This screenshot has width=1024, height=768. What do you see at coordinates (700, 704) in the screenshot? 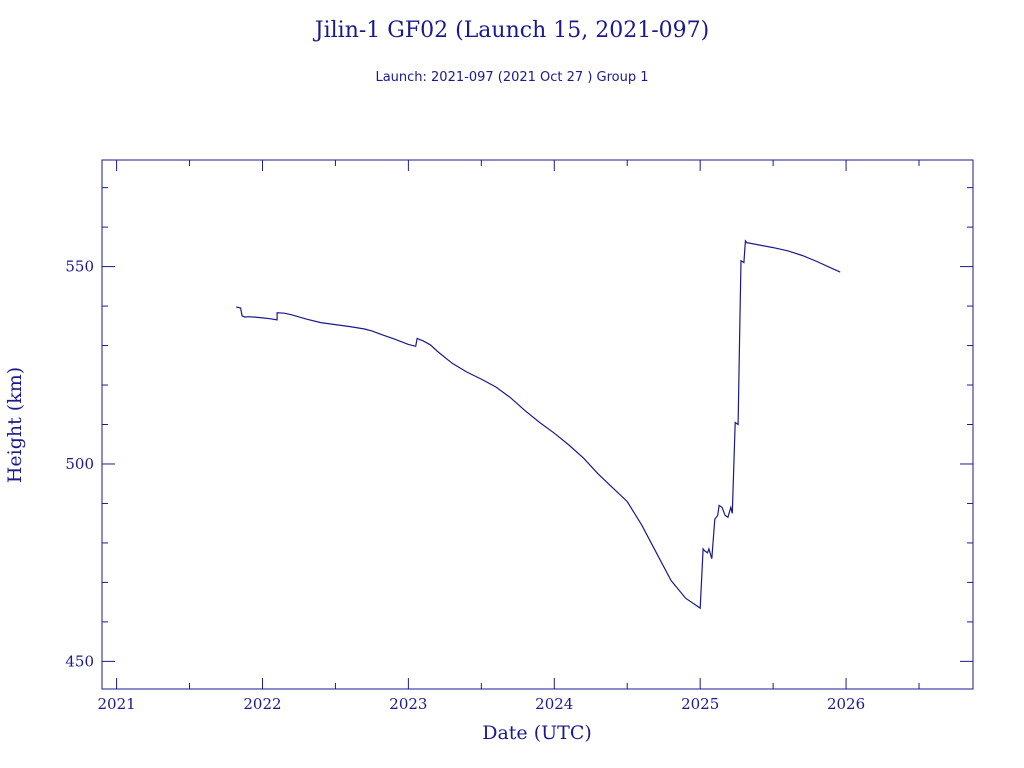
I see `x-tick-label: 2025` at bounding box center [700, 704].